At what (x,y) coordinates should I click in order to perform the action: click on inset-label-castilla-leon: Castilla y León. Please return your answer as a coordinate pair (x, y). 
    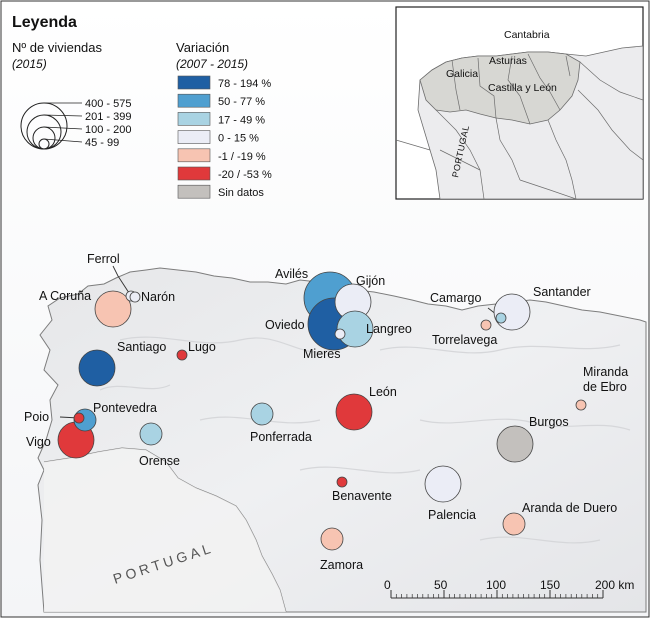
    Looking at the image, I should click on (522, 88).